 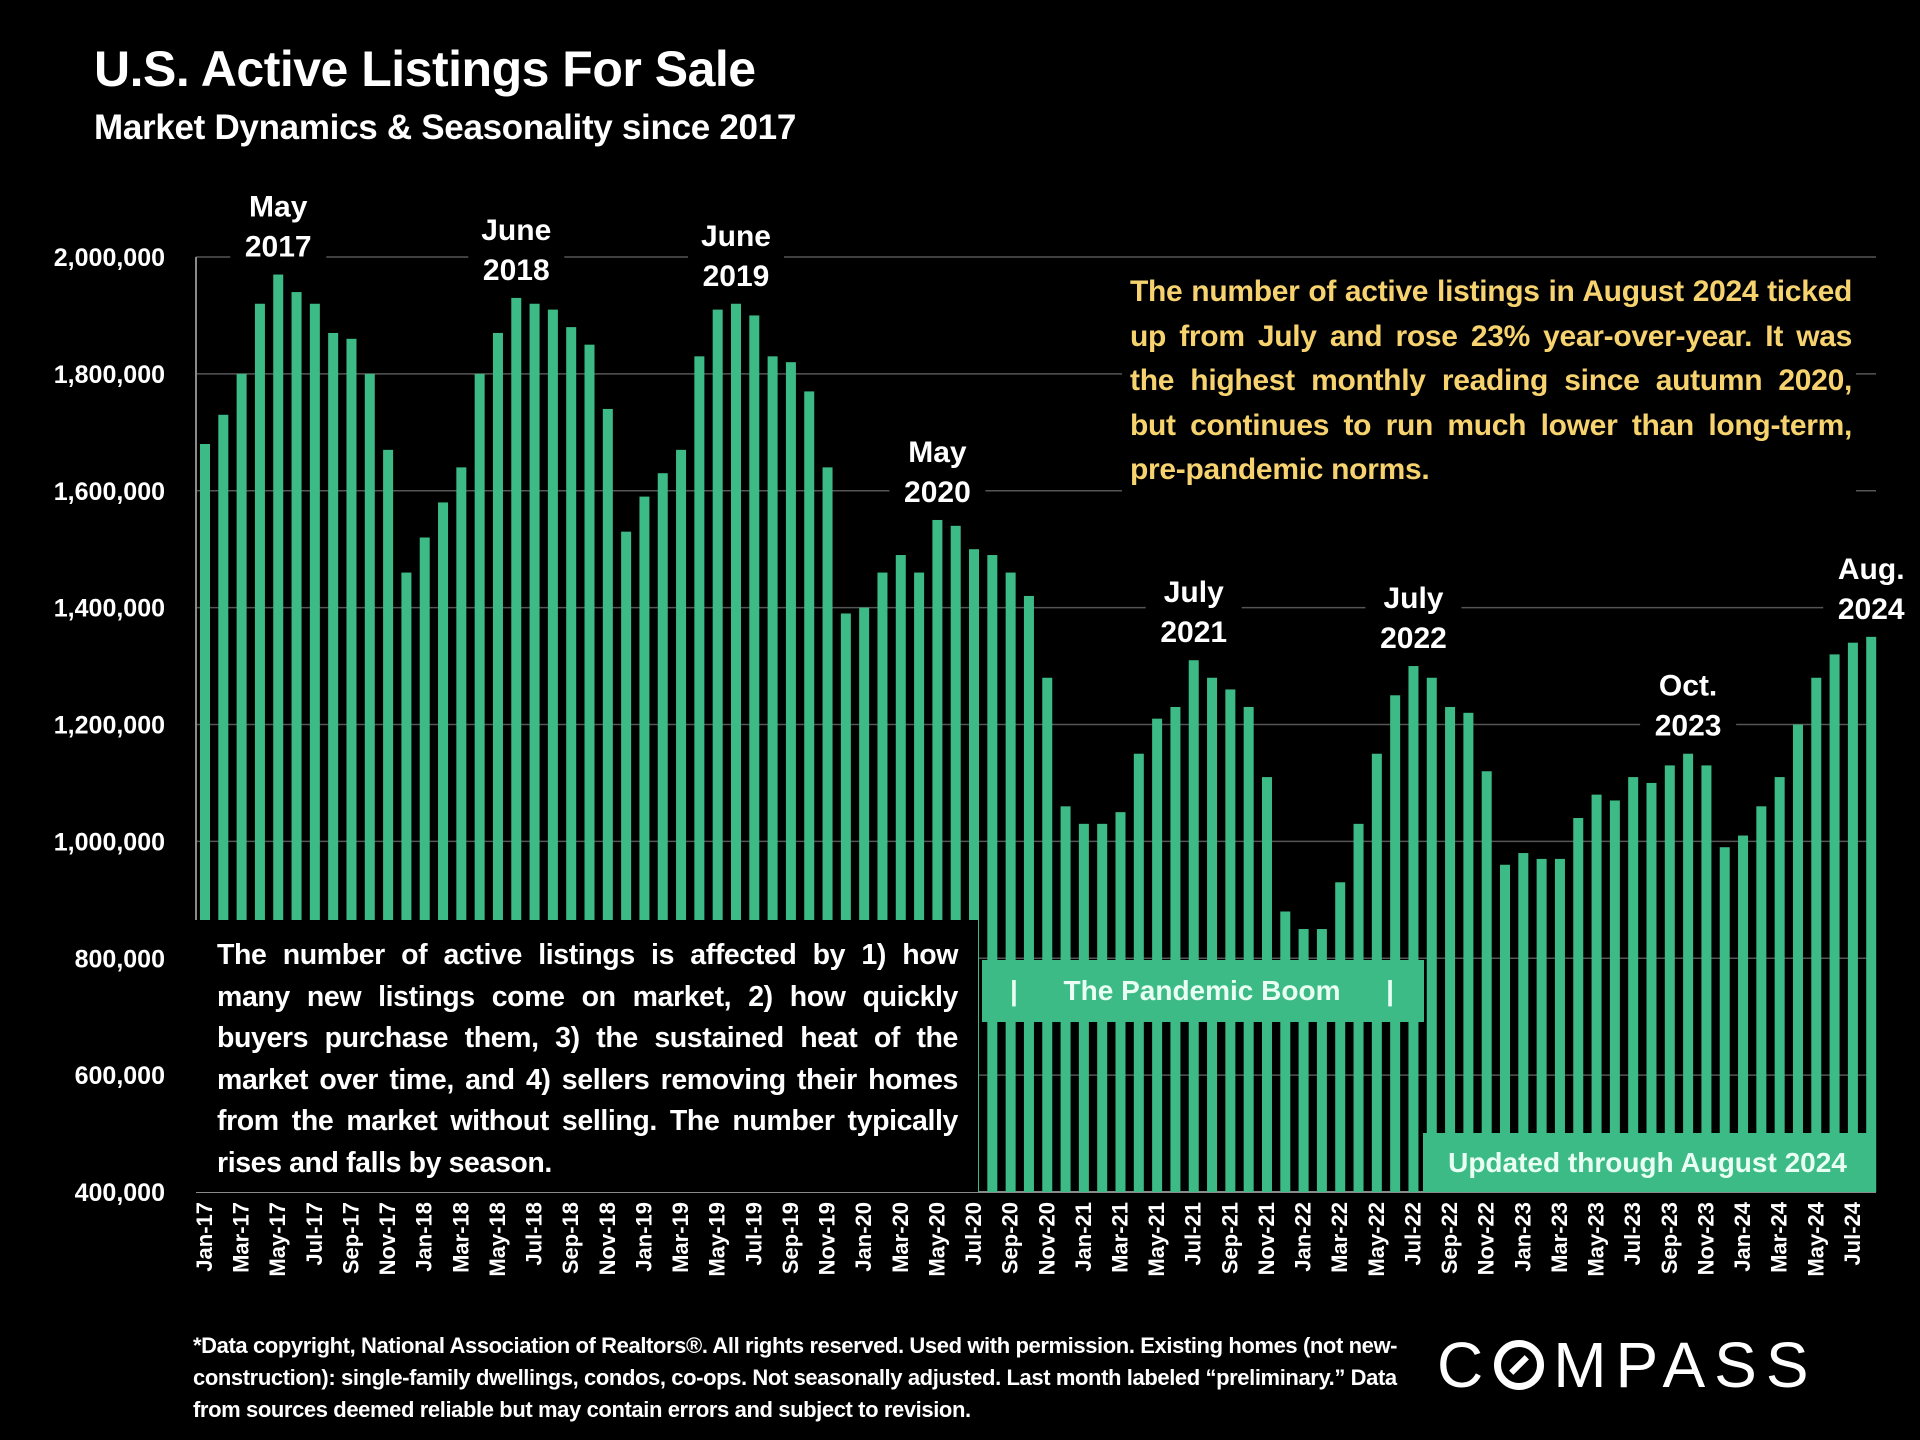 What do you see at coordinates (1669, 1238) in the screenshot?
I see `x-tick-label: Sep-23` at bounding box center [1669, 1238].